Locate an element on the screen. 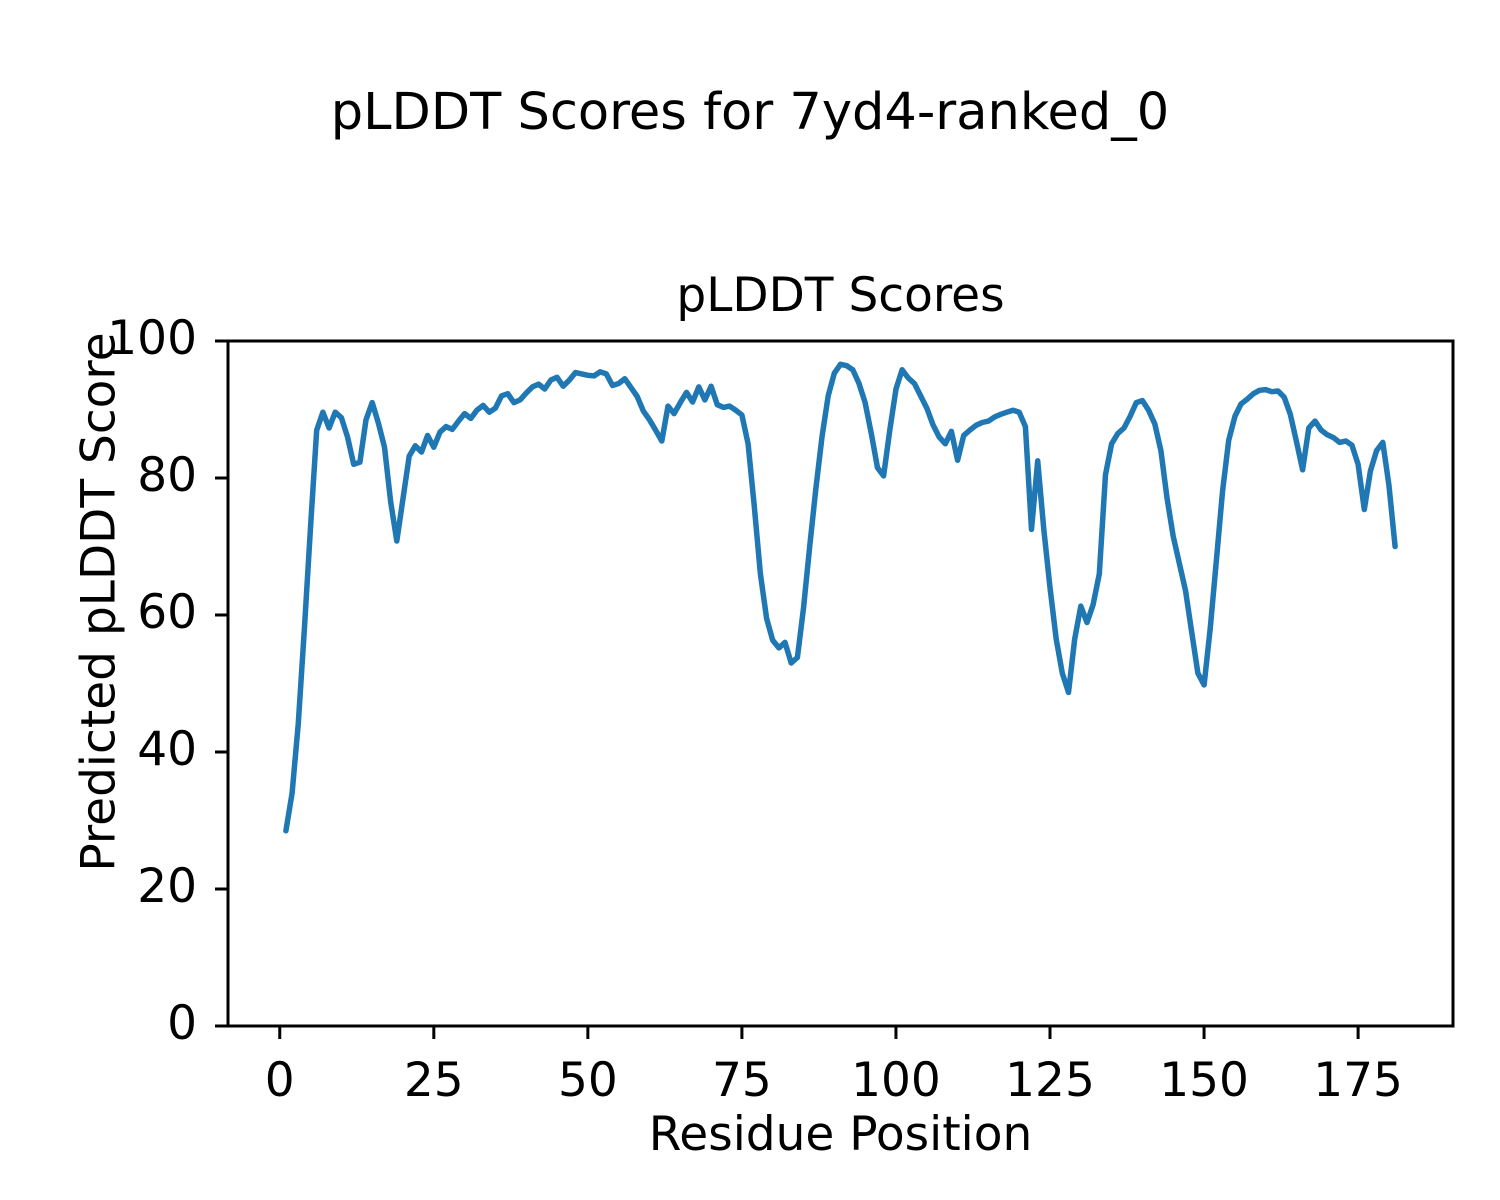 This screenshot has height=1200, width=1500. x-tick-label: 0 is located at coordinates (279, 1080).